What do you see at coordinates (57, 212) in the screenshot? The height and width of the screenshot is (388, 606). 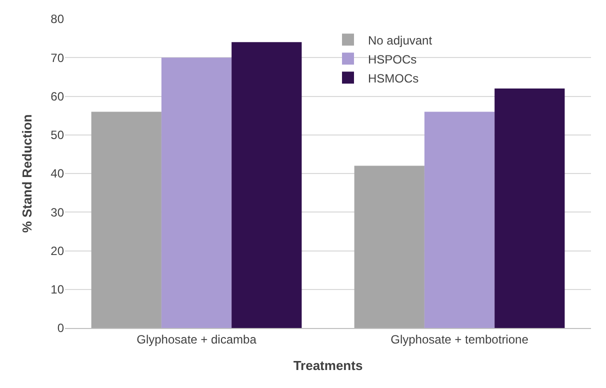 I see `y-tick-label: 30` at bounding box center [57, 212].